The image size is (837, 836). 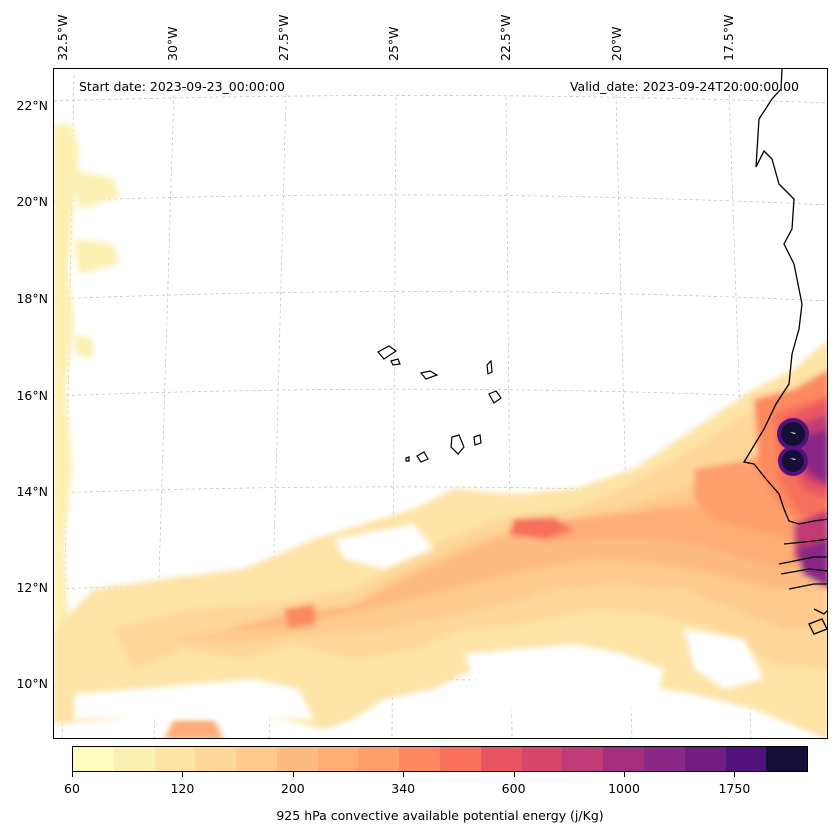 I want to click on lon-label-20w: 20°W, so click(x=616, y=43).